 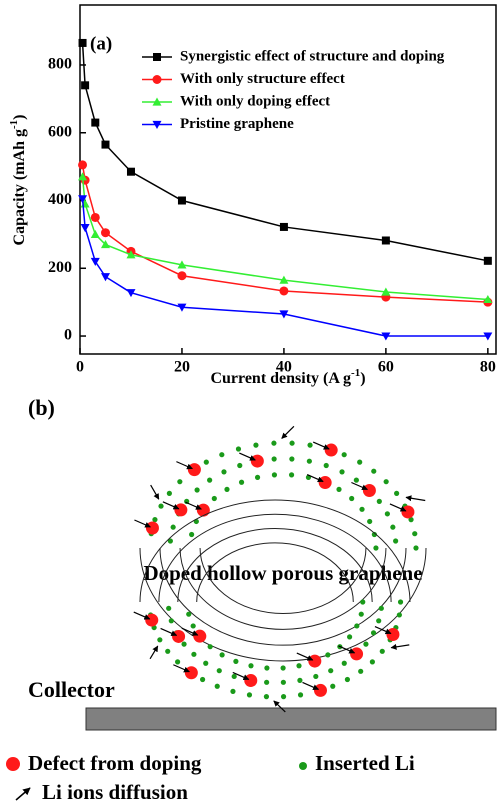 I want to click on collector, so click(x=291, y=719).